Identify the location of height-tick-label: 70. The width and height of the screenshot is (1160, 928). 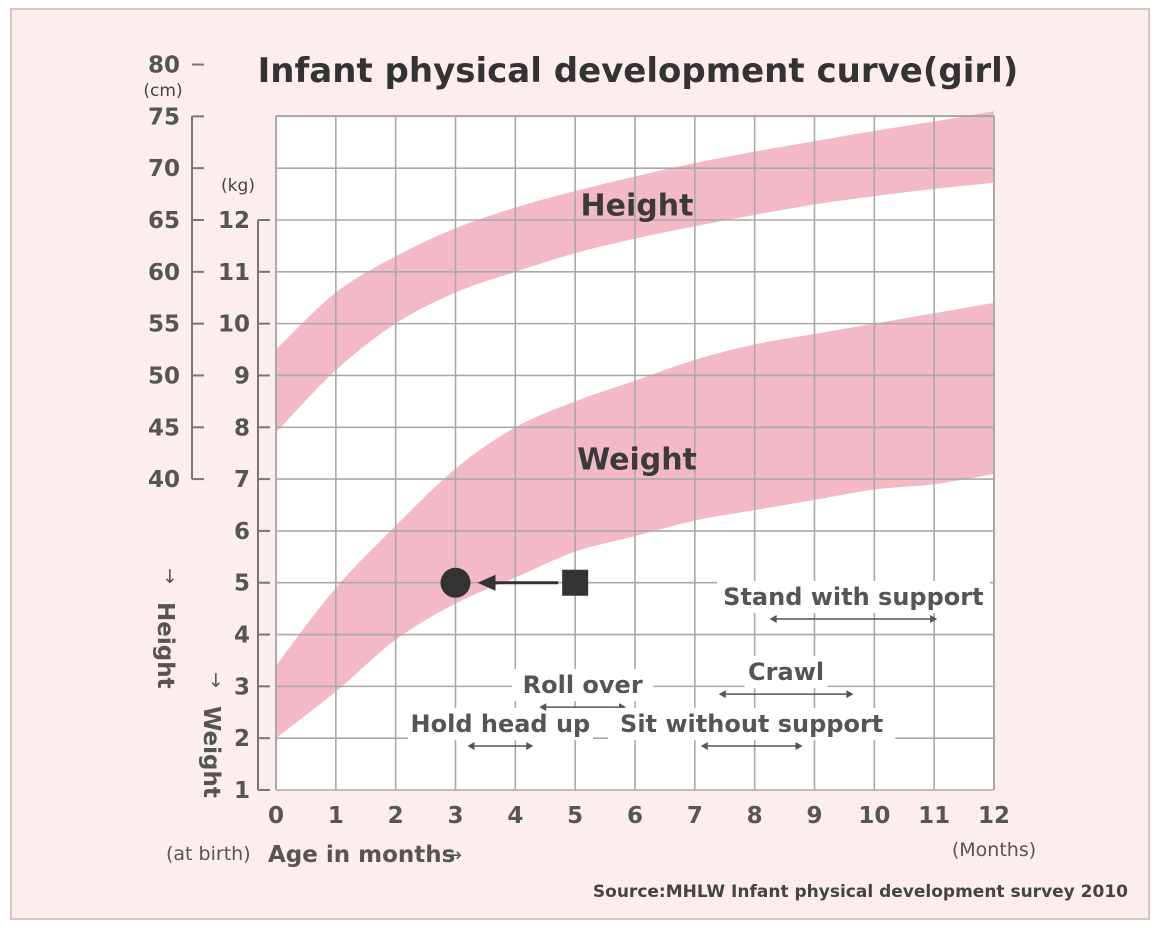
(164, 169).